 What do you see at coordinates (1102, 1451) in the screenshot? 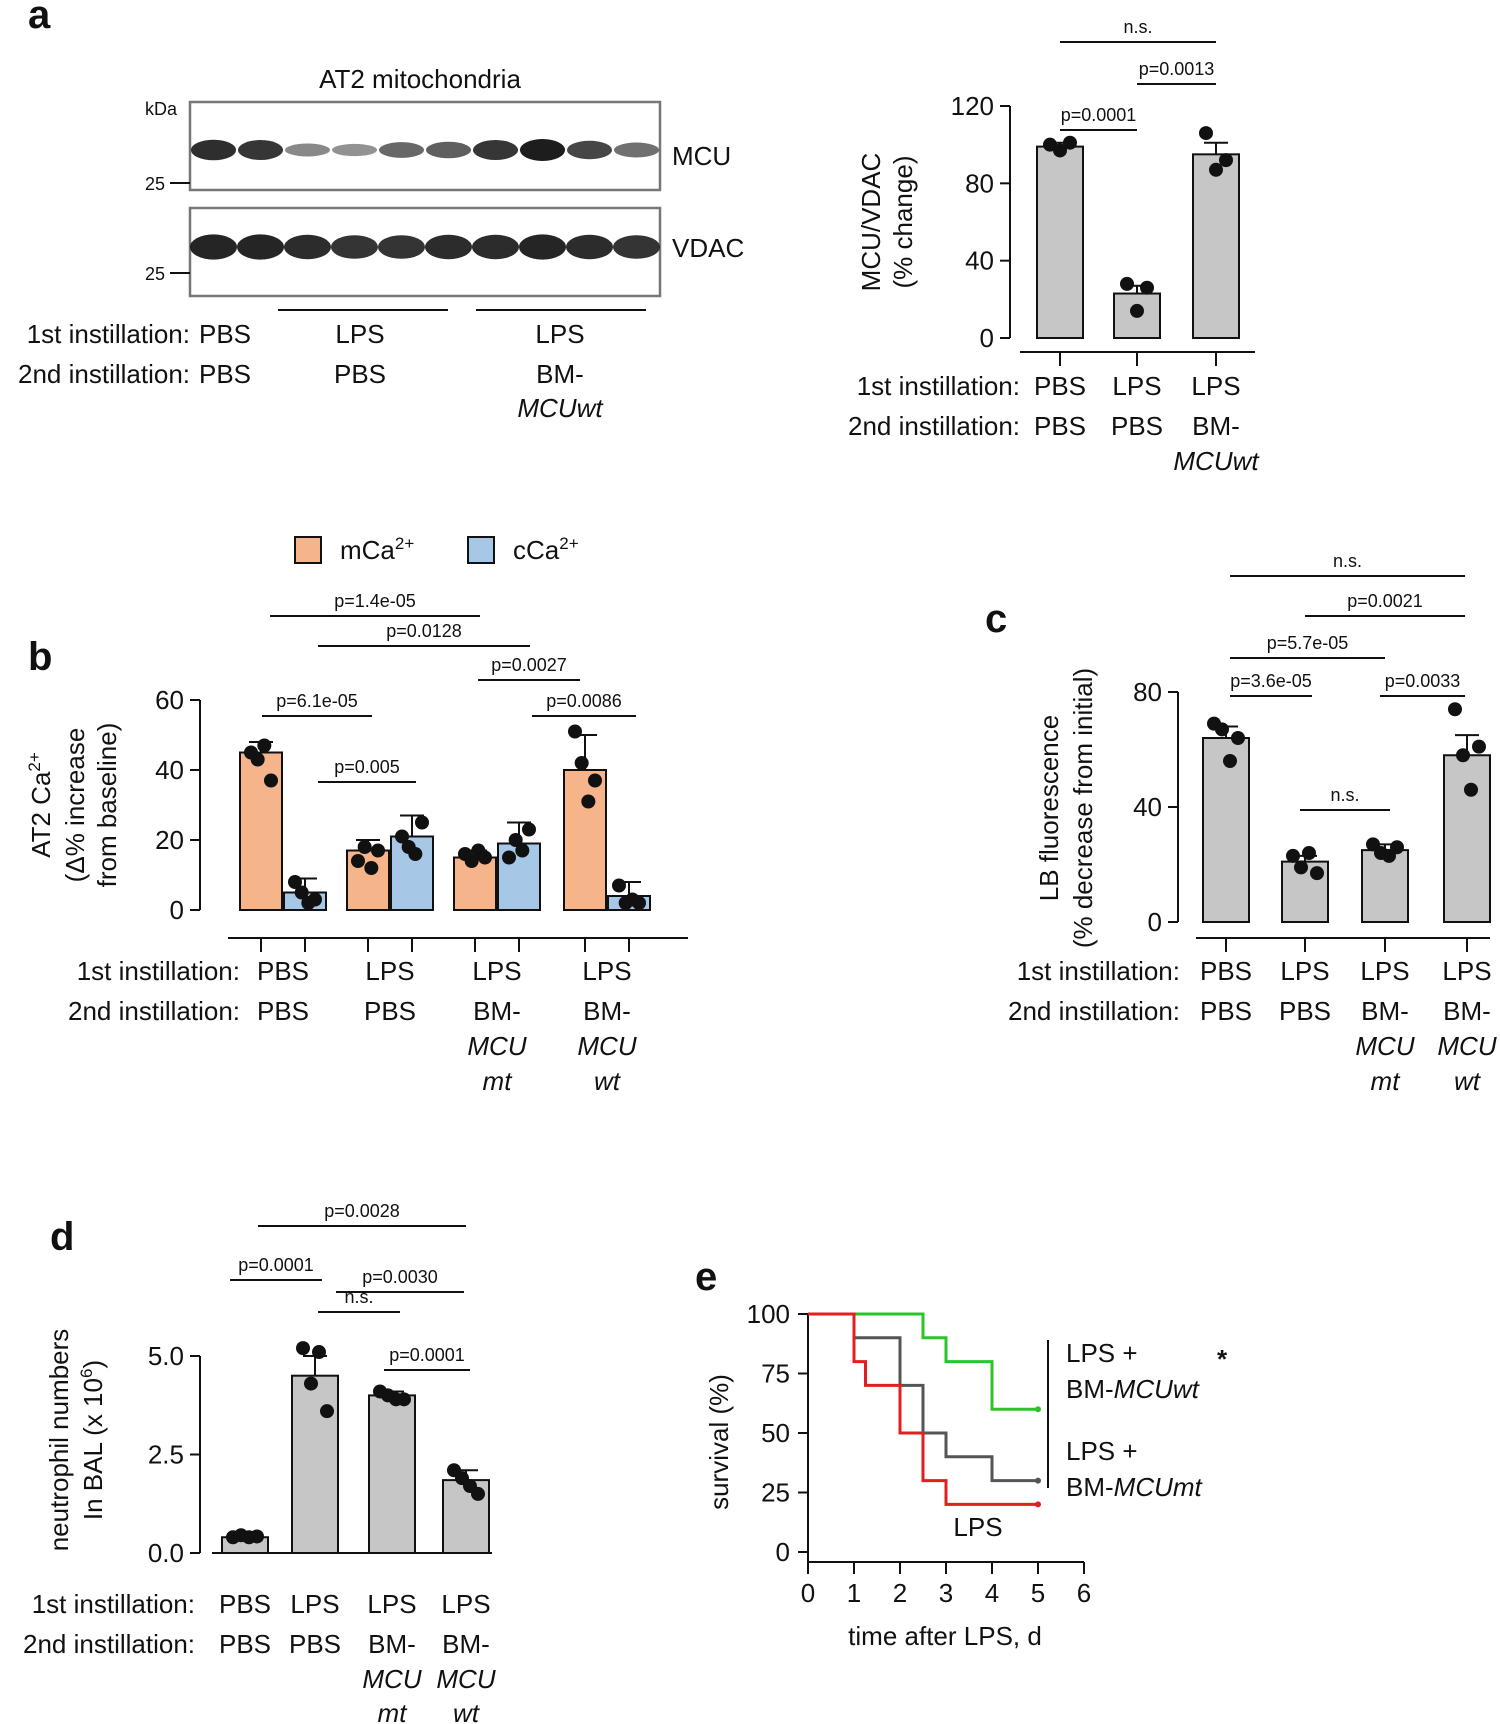
I see `legend-label-grey-line1: LPS +` at bounding box center [1102, 1451].